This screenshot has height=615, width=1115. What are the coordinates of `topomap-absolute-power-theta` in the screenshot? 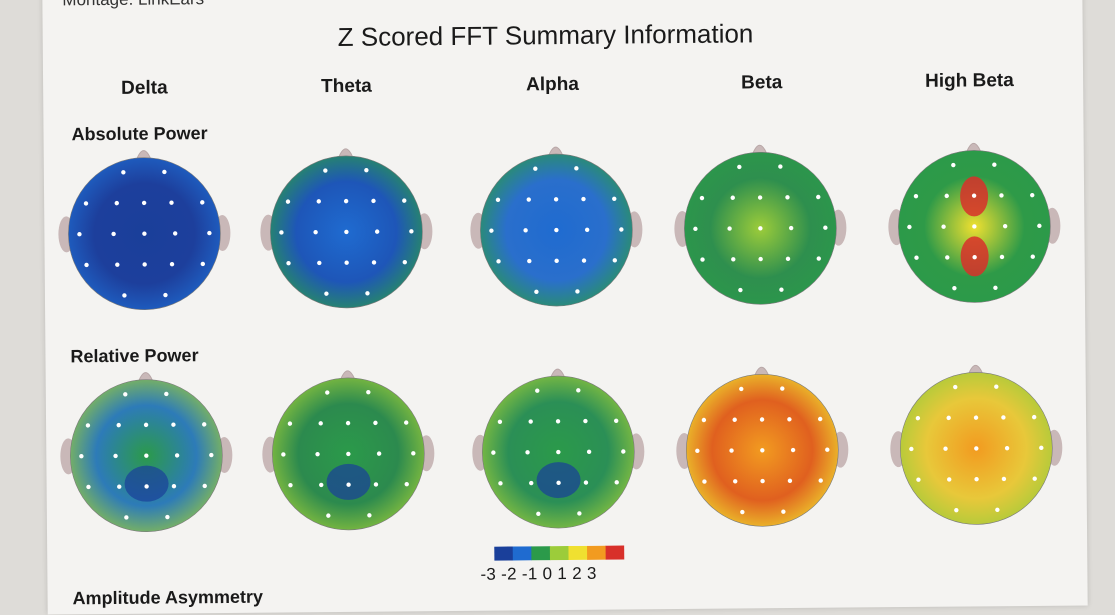 It's located at (346, 228).